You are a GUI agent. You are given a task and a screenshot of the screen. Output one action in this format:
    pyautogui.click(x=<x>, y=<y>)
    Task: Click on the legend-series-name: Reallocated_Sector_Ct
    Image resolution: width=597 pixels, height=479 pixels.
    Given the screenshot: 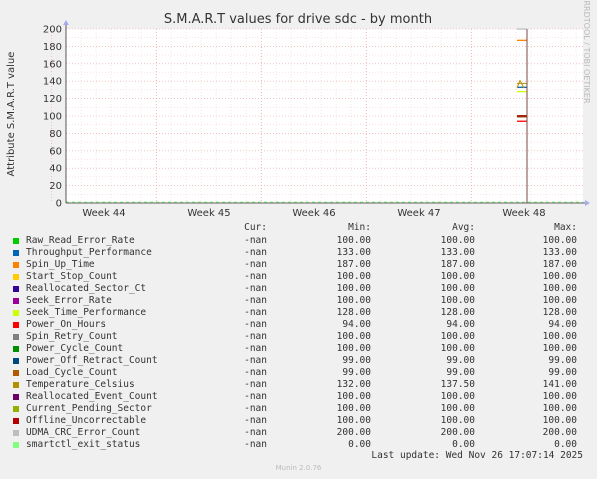 What is the action you would take?
    pyautogui.click(x=86, y=288)
    